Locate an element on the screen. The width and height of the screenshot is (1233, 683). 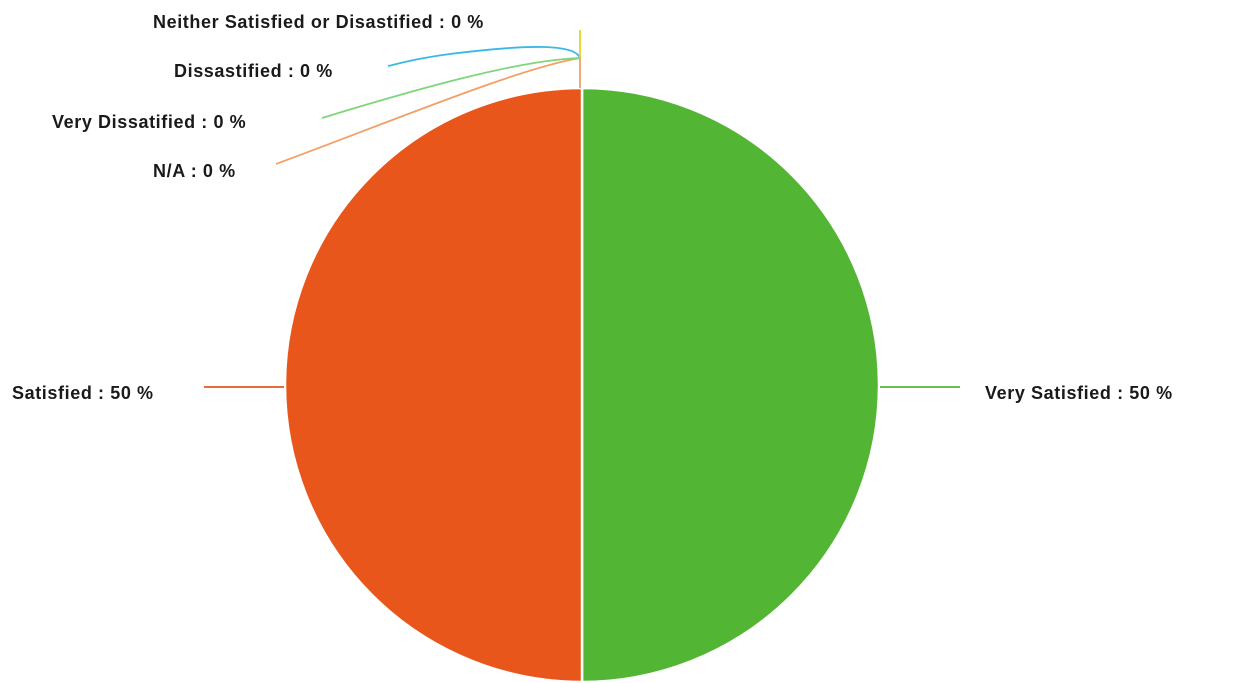
data-label-very-satisfied: Very Satisfied : 50 % is located at coordinates (1079, 393).